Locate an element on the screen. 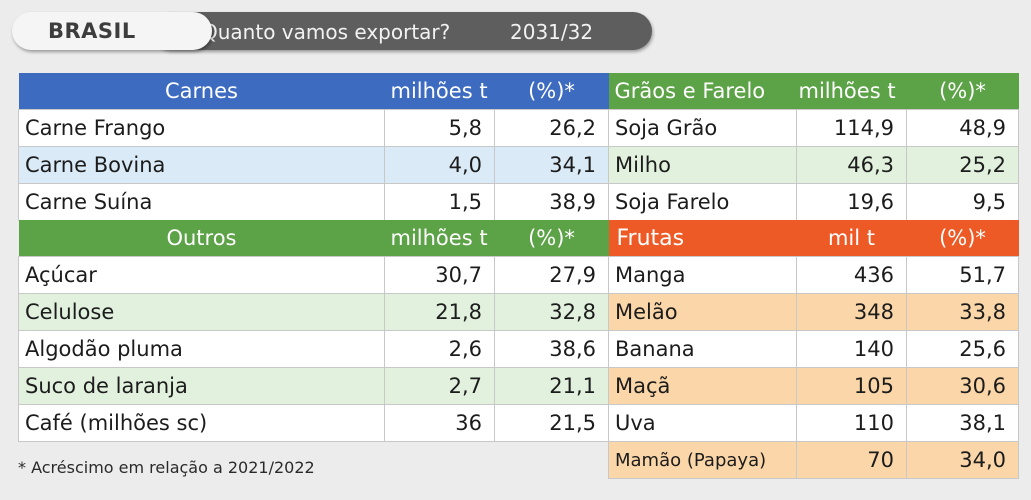  carnes-header: Carnes milhões t (%)* is located at coordinates (313, 91).